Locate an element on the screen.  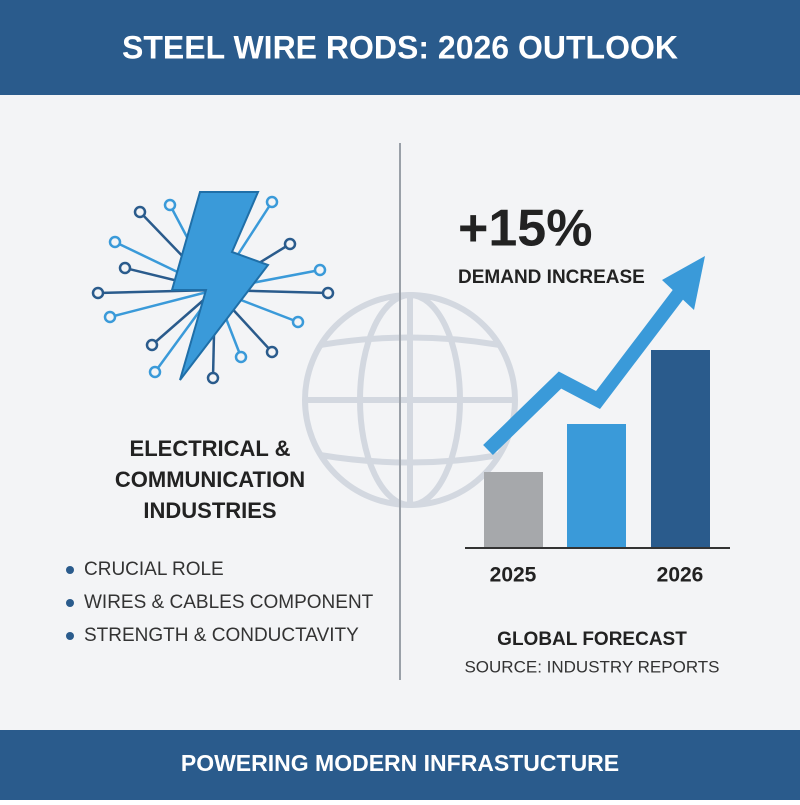
bullet: WIRES & CABLES COMPONENT is located at coordinates (229, 602).